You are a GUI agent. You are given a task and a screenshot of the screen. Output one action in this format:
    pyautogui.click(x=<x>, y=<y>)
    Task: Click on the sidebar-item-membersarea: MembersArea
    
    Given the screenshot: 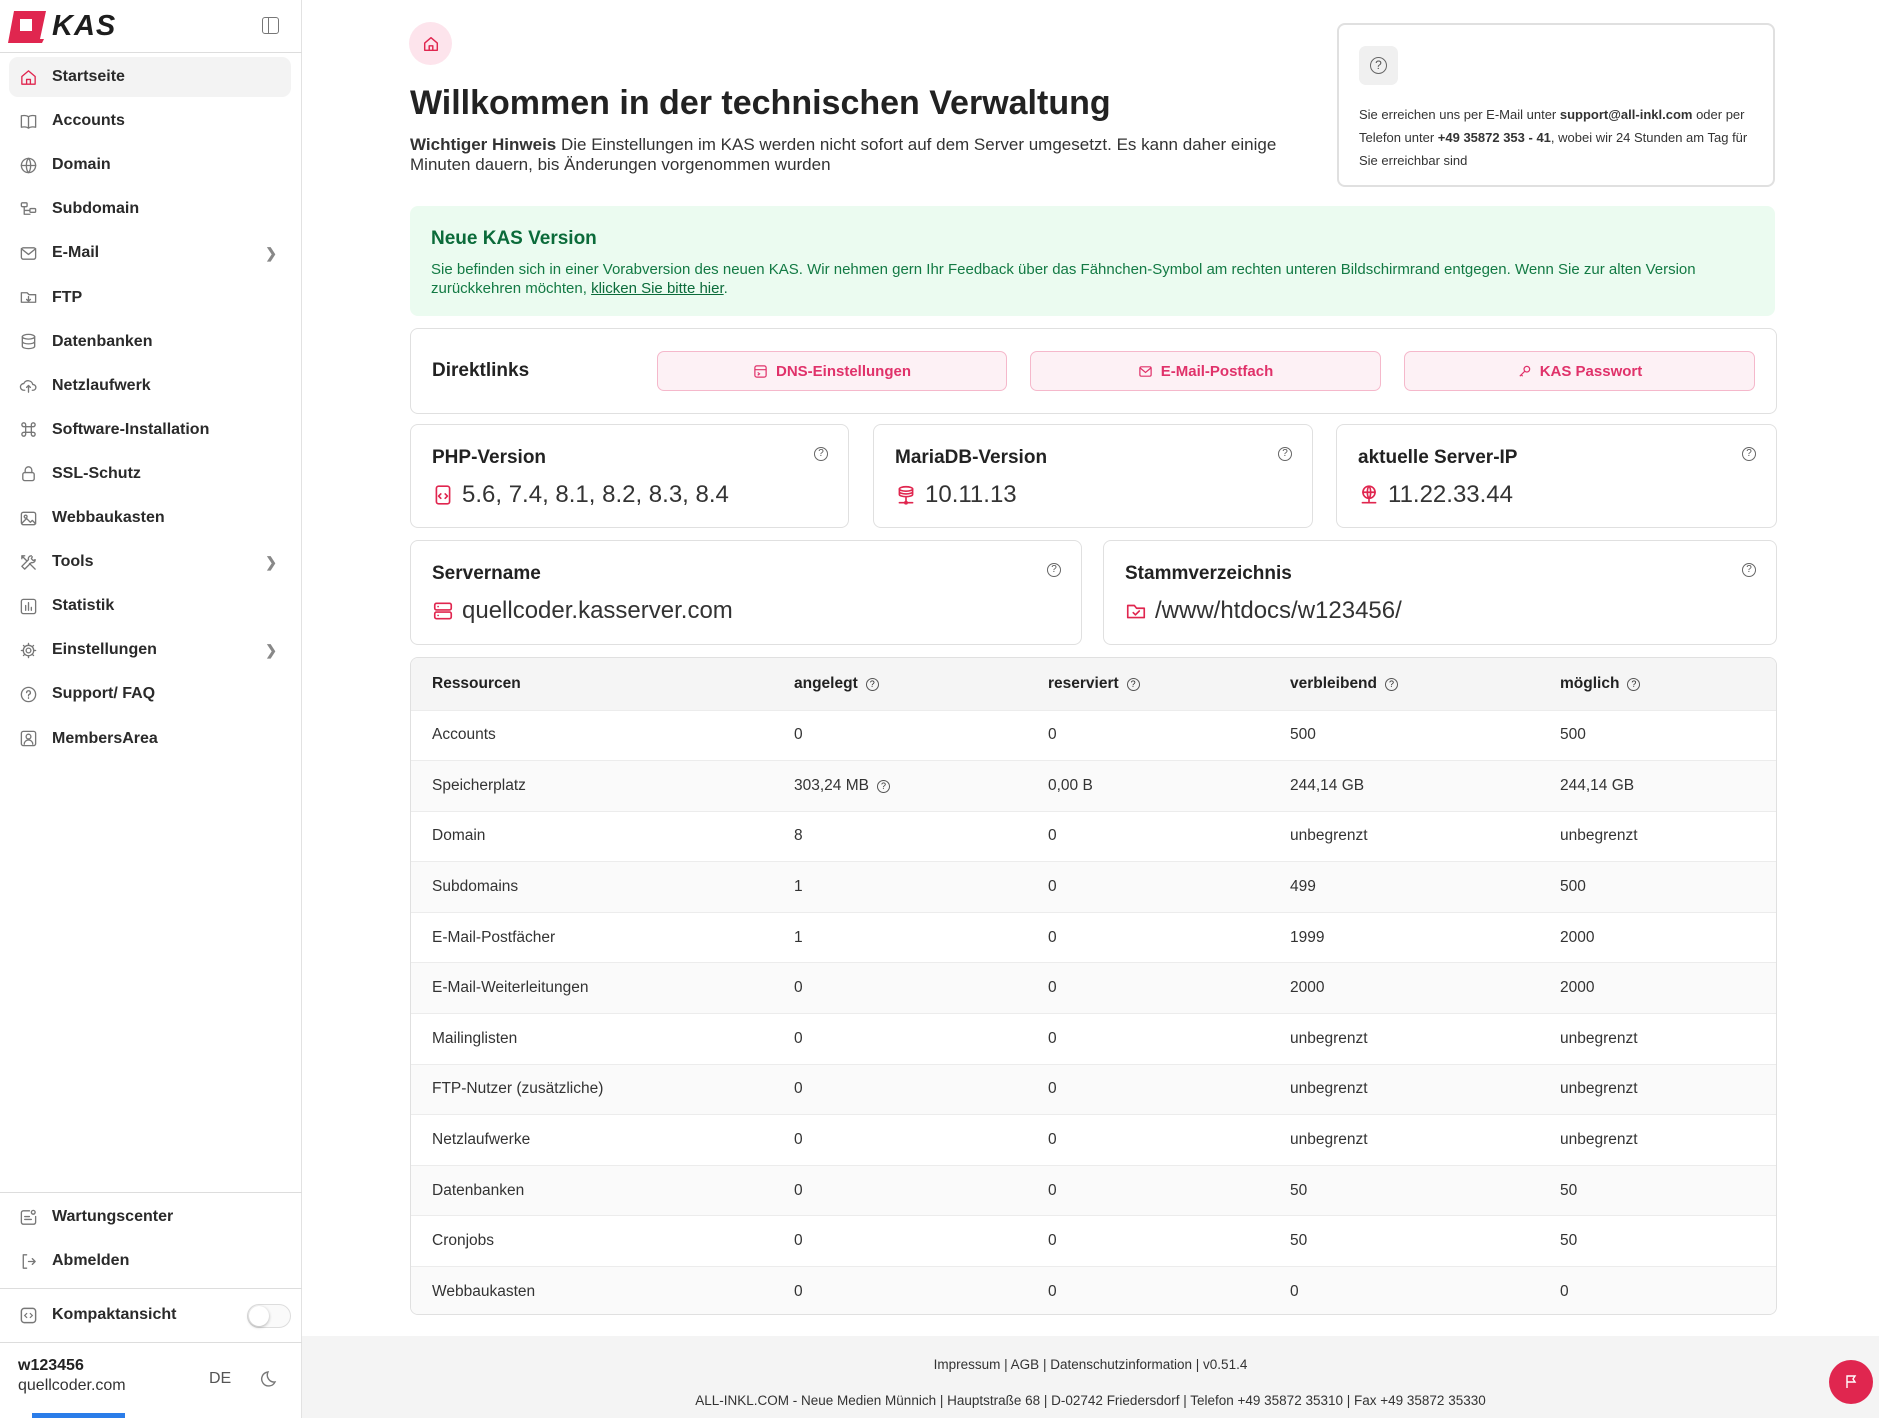 What is the action you would take?
    pyautogui.click(x=150, y=739)
    